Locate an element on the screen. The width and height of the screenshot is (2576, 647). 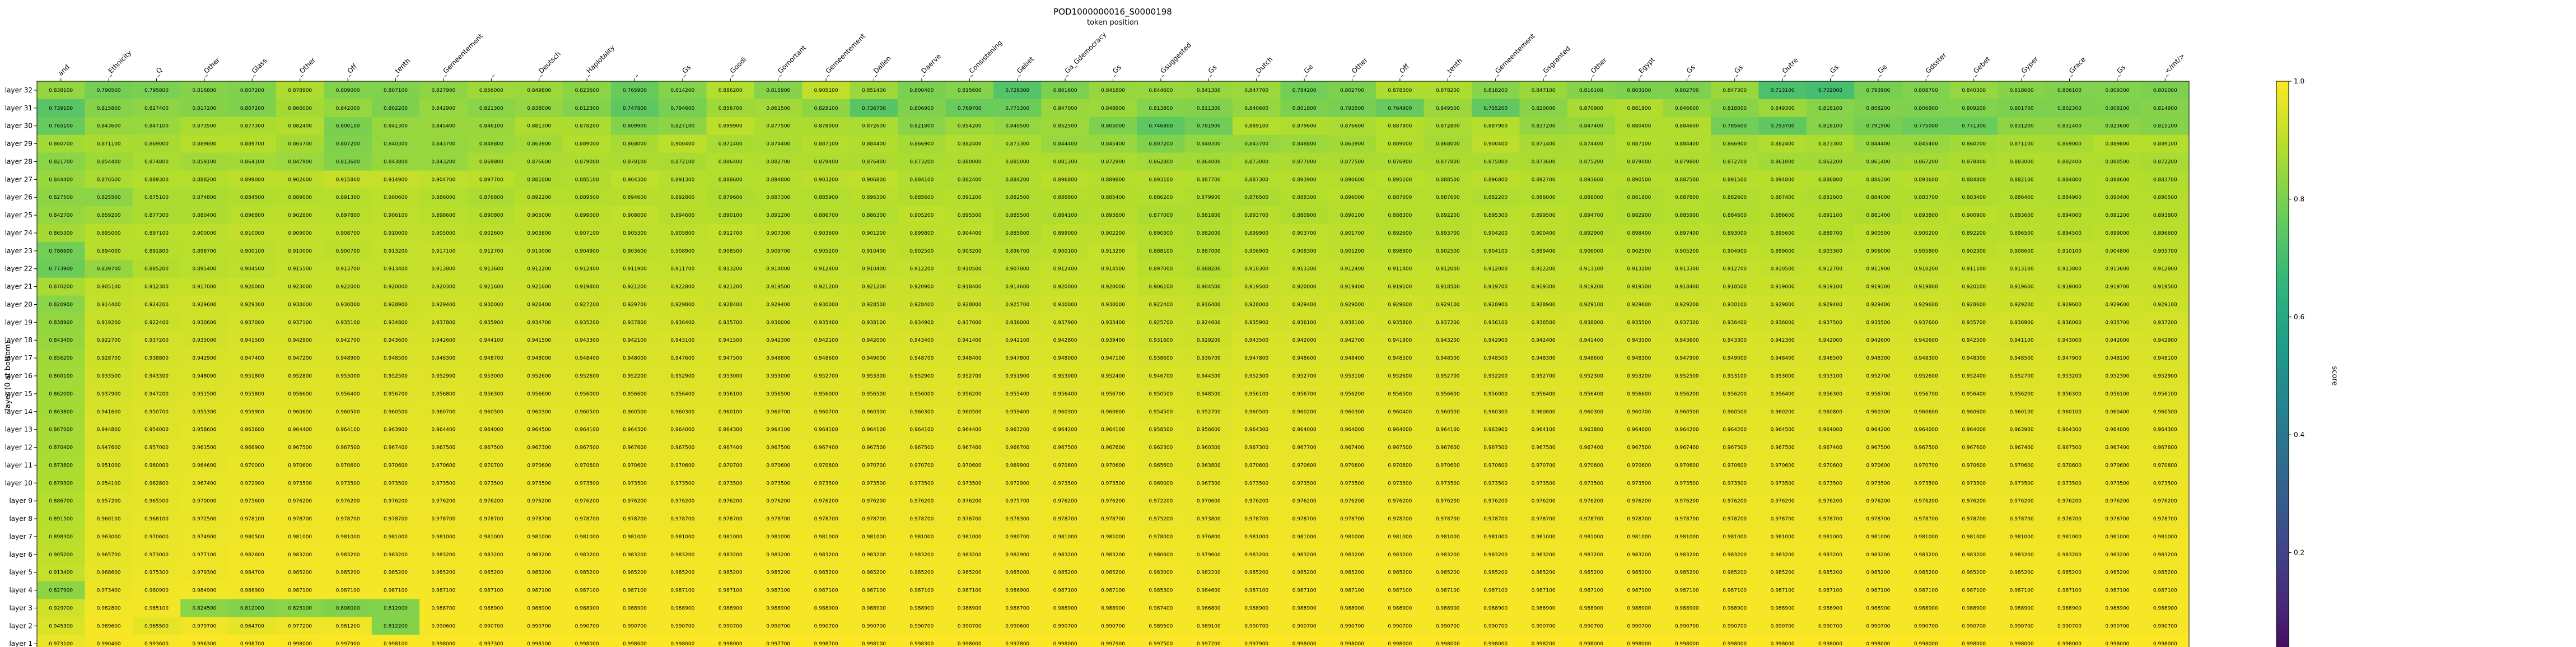
cell-value-label: 0.879800 is located at coordinates (1687, 162).